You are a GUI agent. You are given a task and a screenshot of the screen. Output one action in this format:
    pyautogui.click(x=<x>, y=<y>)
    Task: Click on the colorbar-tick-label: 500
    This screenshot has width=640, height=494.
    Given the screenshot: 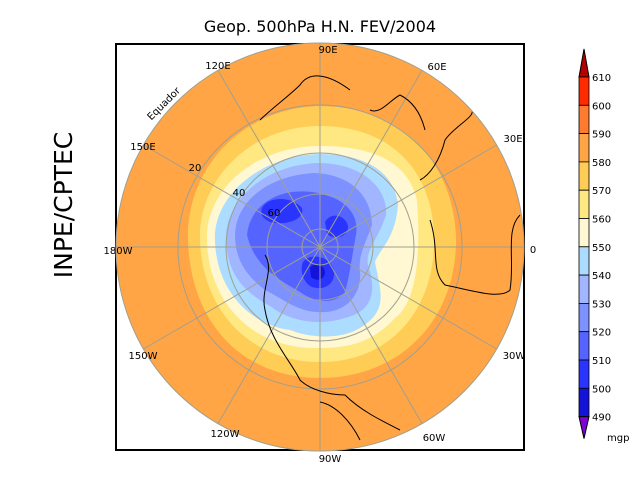 What is the action you would take?
    pyautogui.click(x=601, y=389)
    